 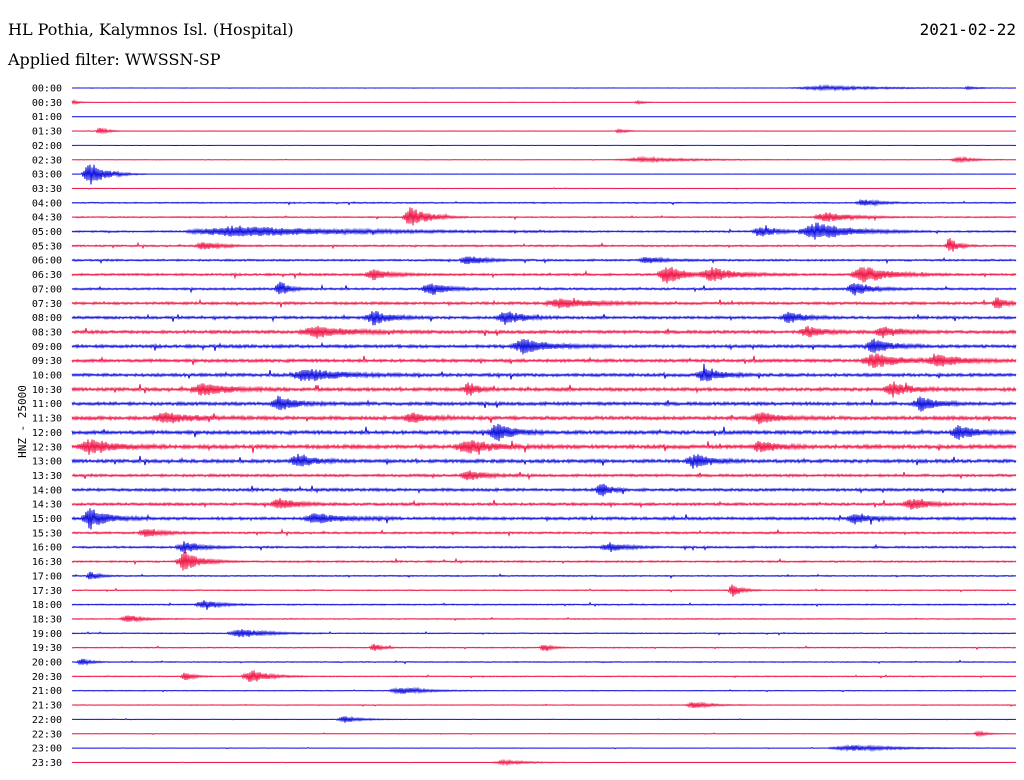 I want to click on time-label: 03:30, so click(x=47, y=189).